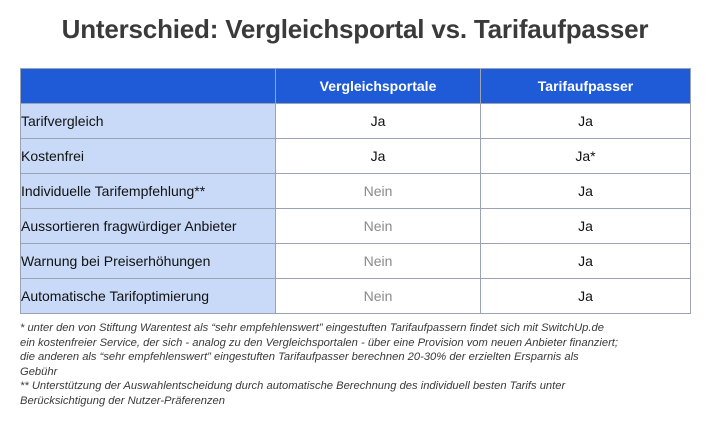  I want to click on table-row: Kostenfrei Ja Ja*, so click(355, 156).